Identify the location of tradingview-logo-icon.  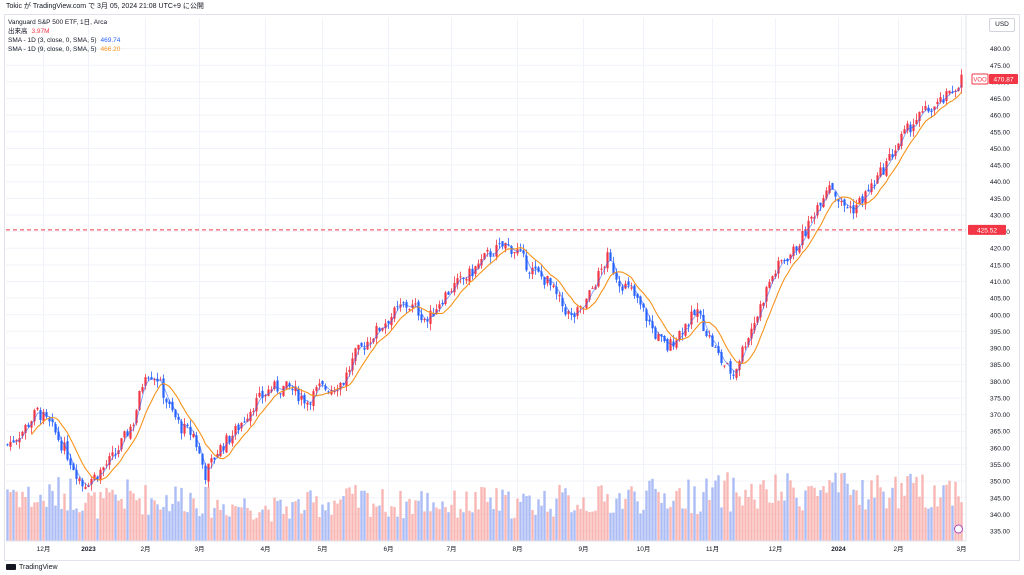
(11, 567).